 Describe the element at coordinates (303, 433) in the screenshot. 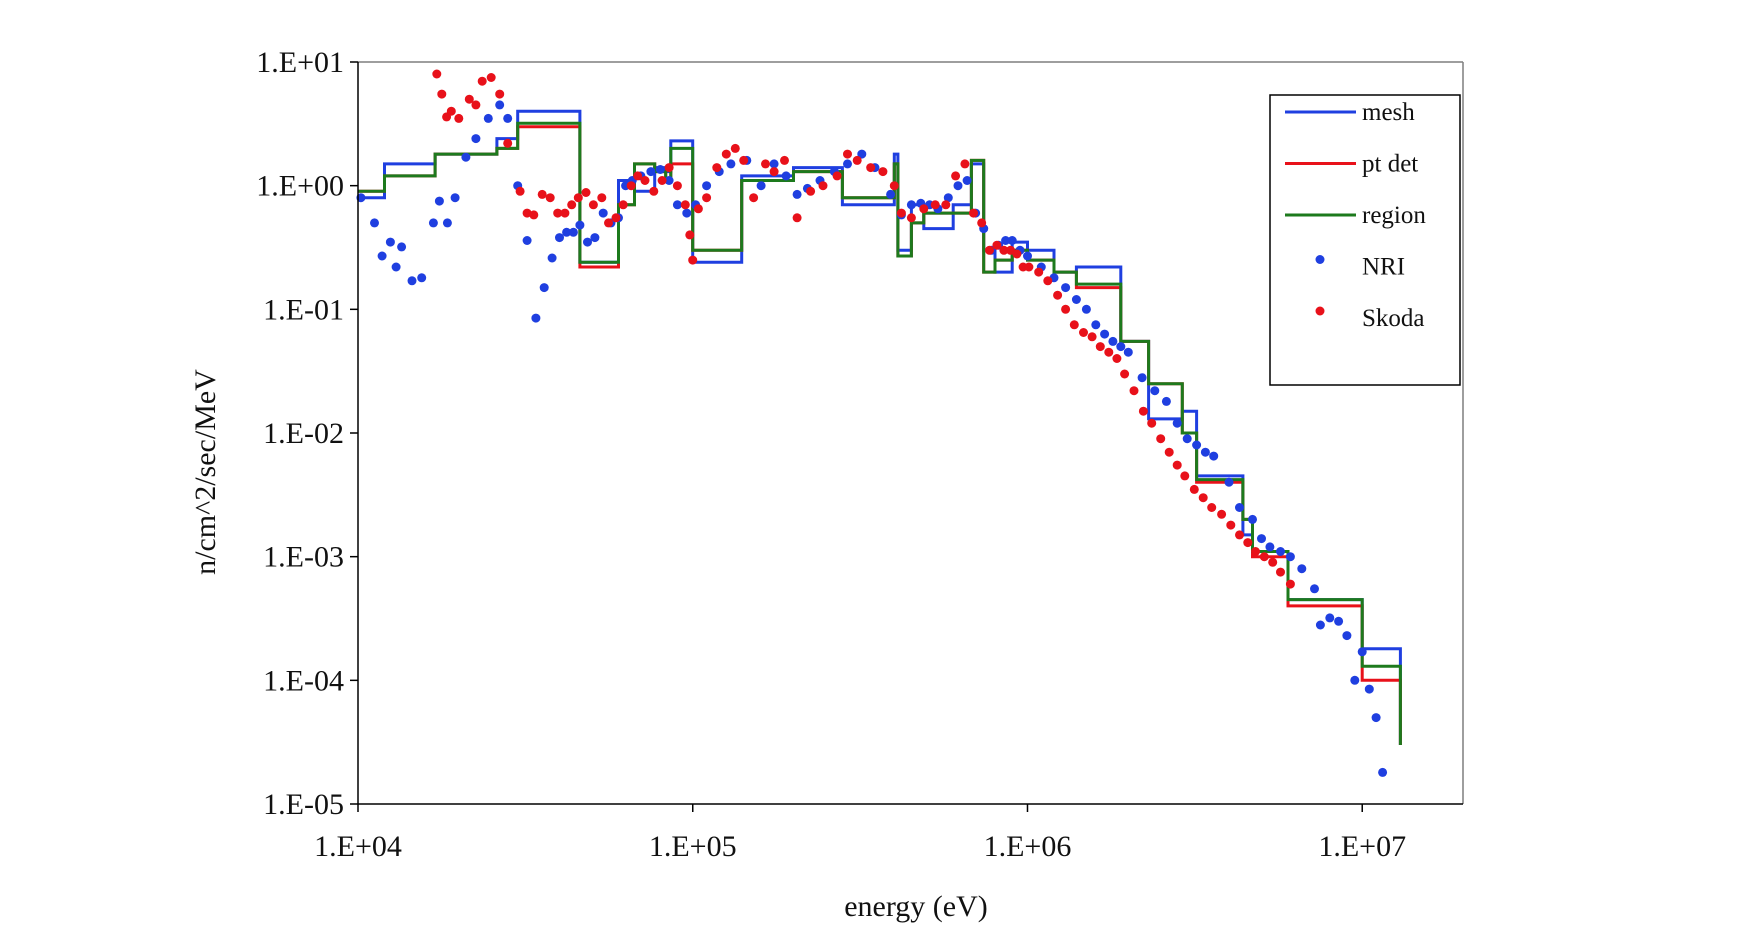

I see `y-tick-label: 1.E-02` at that location.